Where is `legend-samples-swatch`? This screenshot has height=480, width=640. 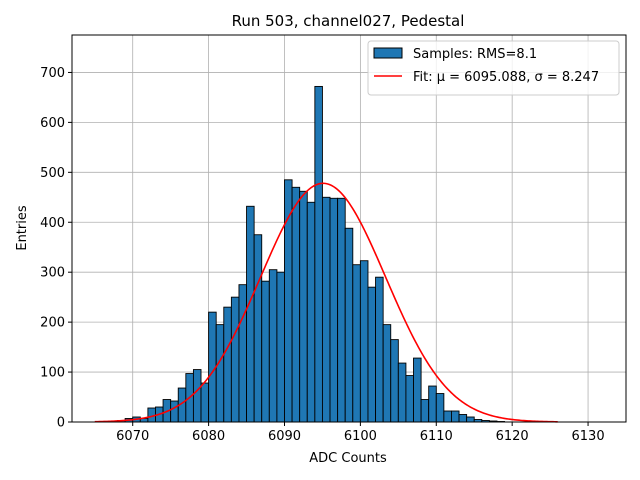
legend-samples-swatch is located at coordinates (388, 53).